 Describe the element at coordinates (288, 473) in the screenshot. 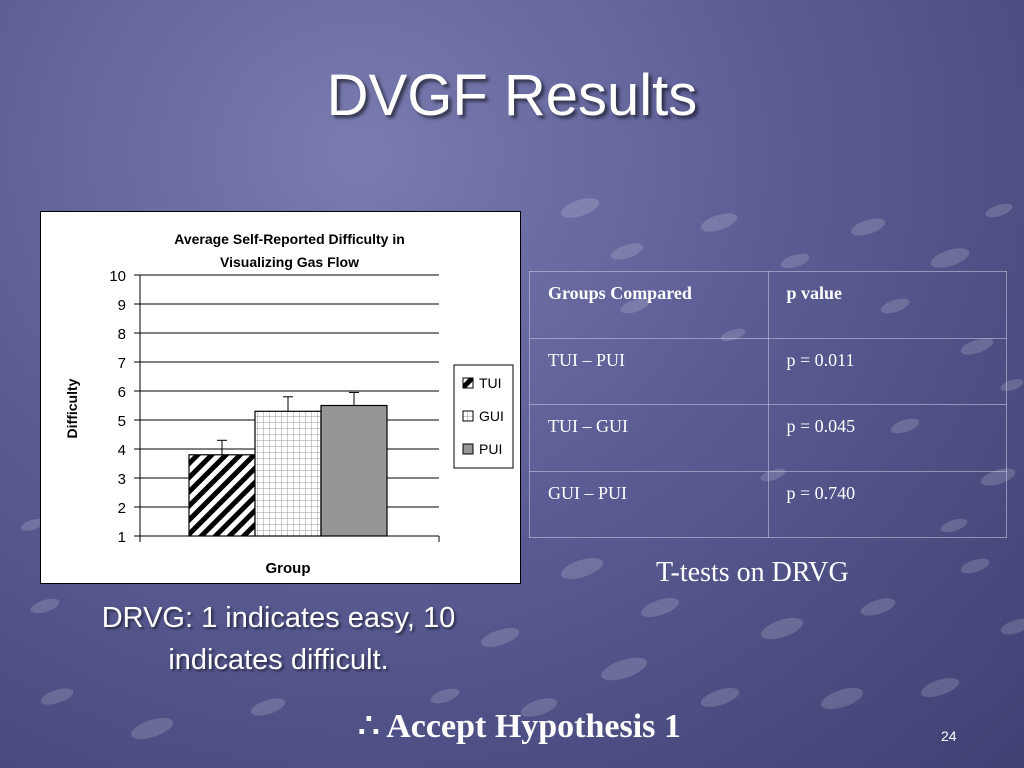

I see `bar-gui` at that location.